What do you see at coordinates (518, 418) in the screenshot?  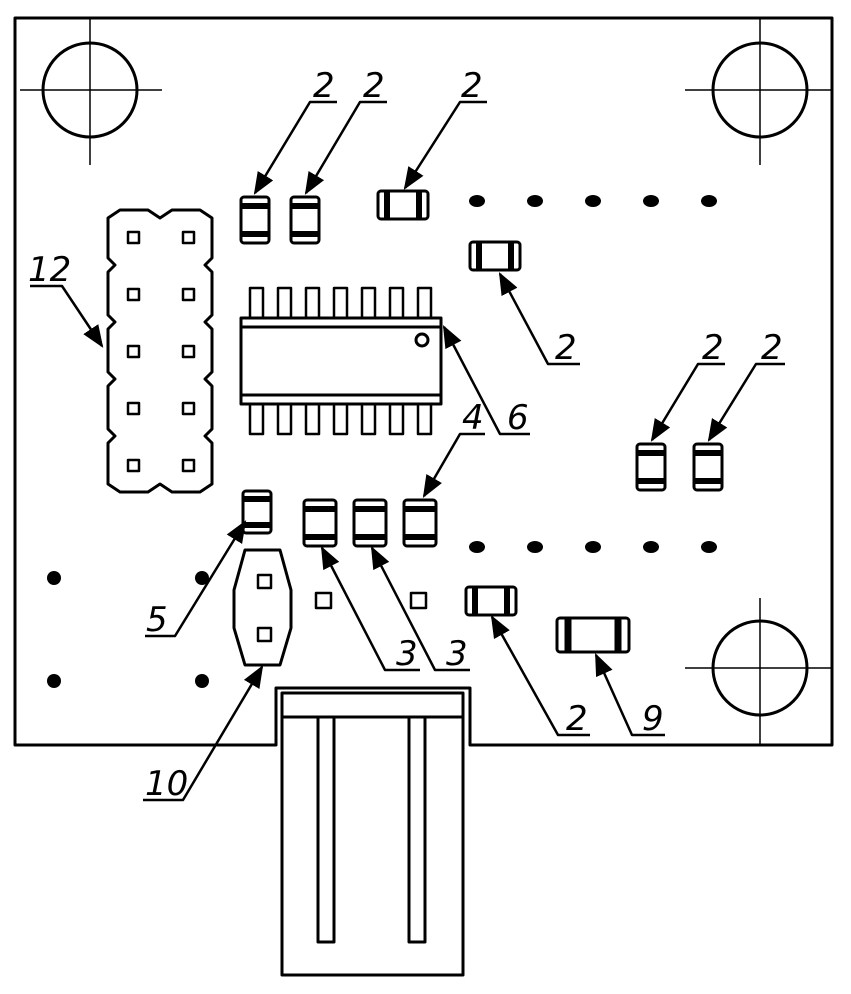 I see `callout-6: 6` at bounding box center [518, 418].